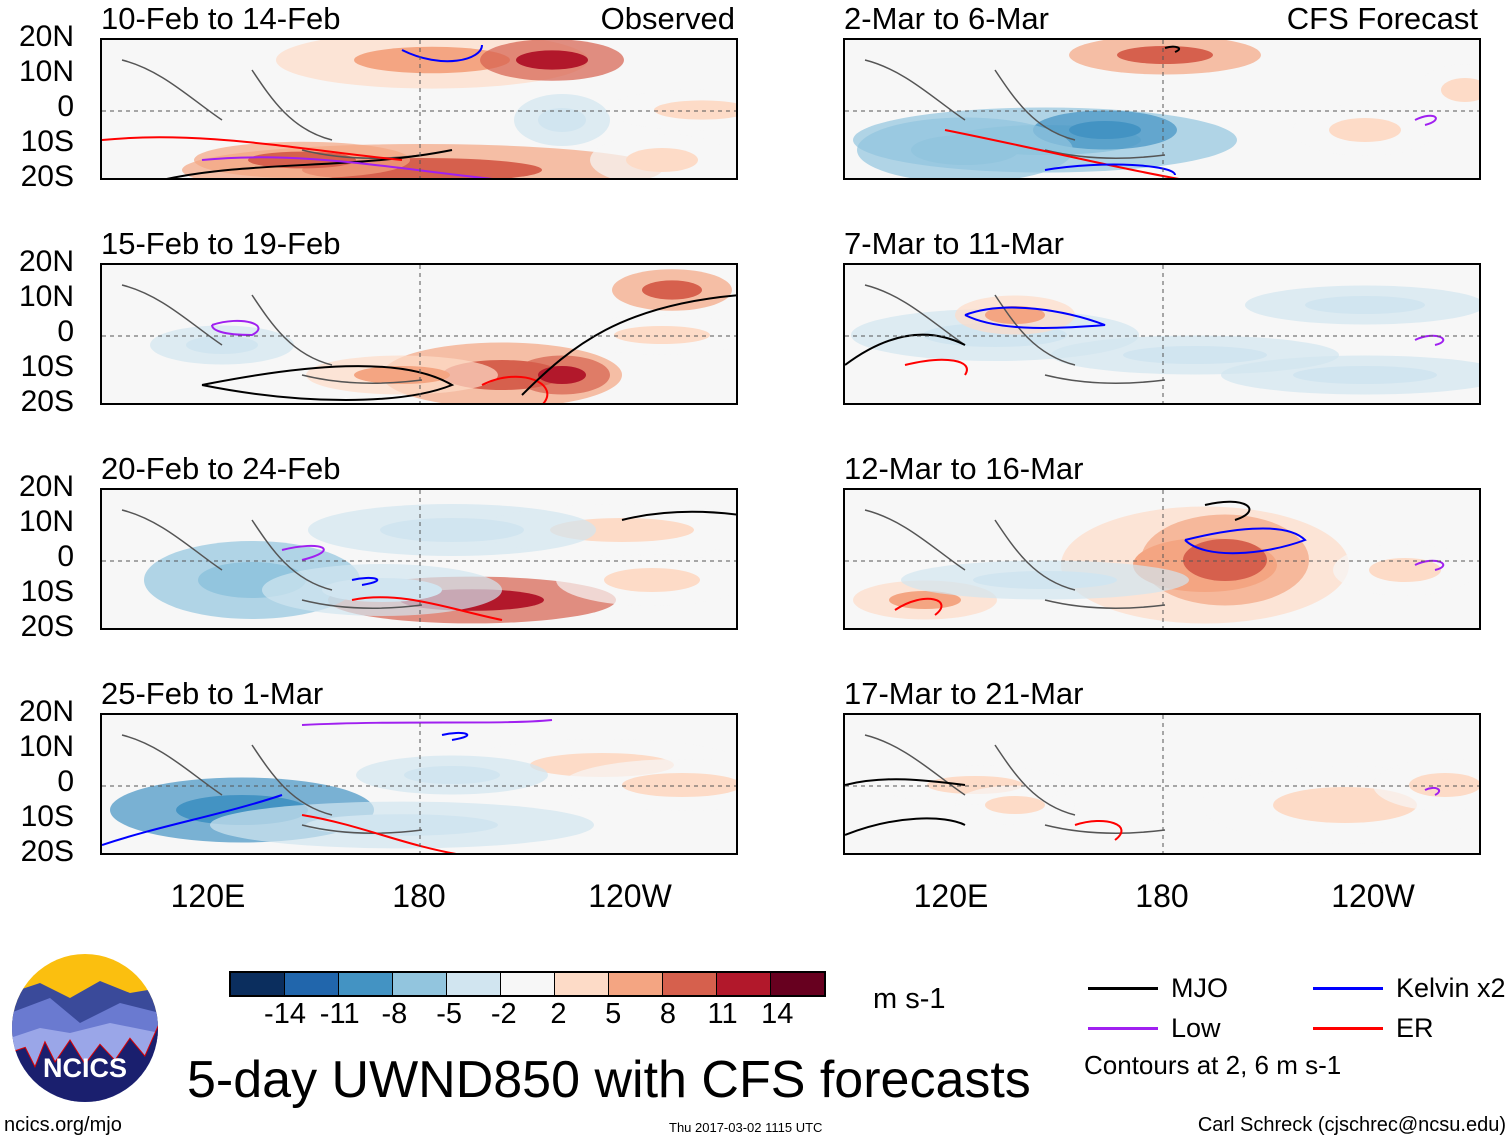  Describe the element at coordinates (777, 1014) in the screenshot. I see `colorbar-tick-label: 14` at that location.